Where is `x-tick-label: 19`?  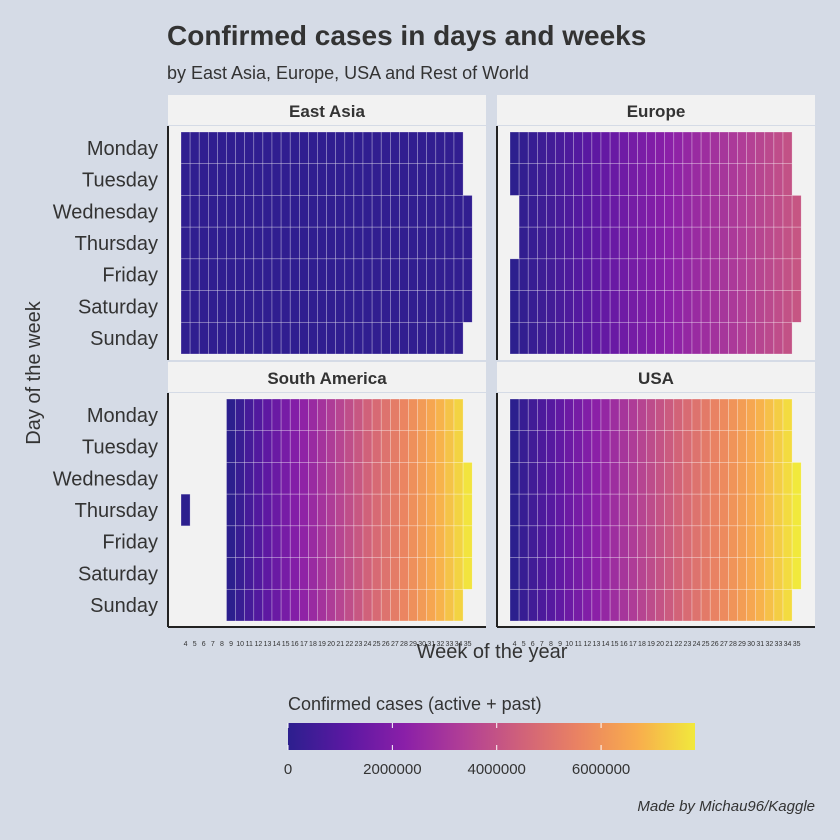 x-tick-label: 19 is located at coordinates (651, 644).